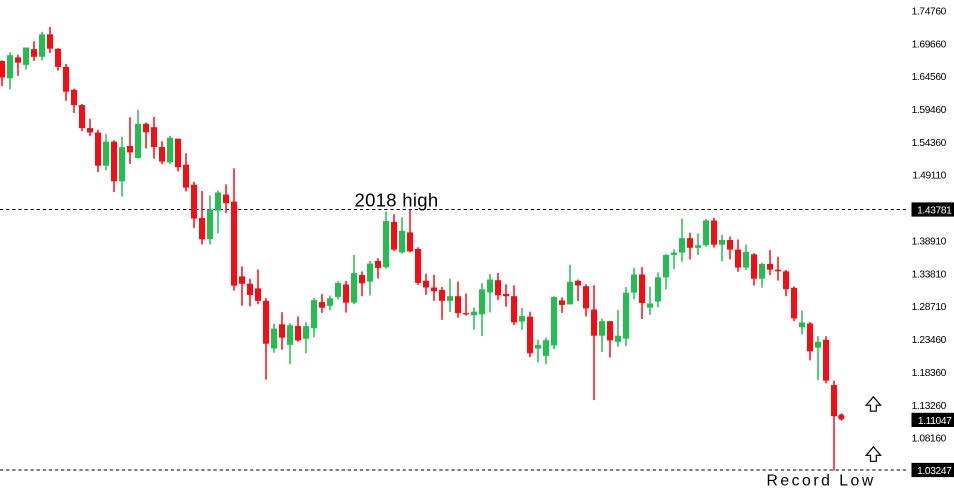 Image resolution: width=954 pixels, height=497 pixels. Describe the element at coordinates (929, 110) in the screenshot. I see `svg-text: 1.59460` at that location.